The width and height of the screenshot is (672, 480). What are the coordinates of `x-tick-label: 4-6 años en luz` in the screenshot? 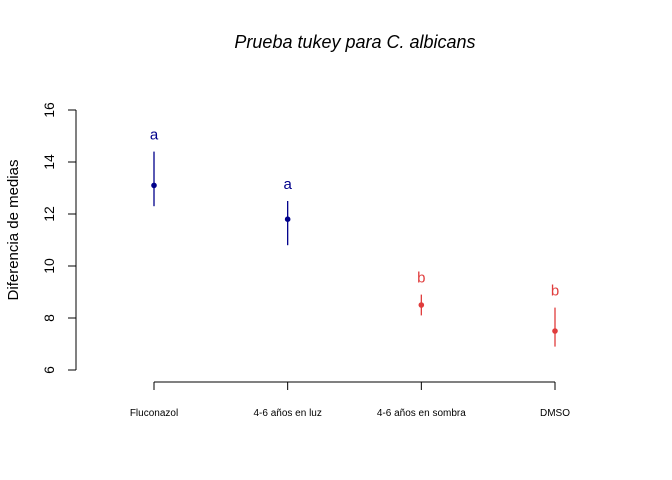 It's located at (287, 413).